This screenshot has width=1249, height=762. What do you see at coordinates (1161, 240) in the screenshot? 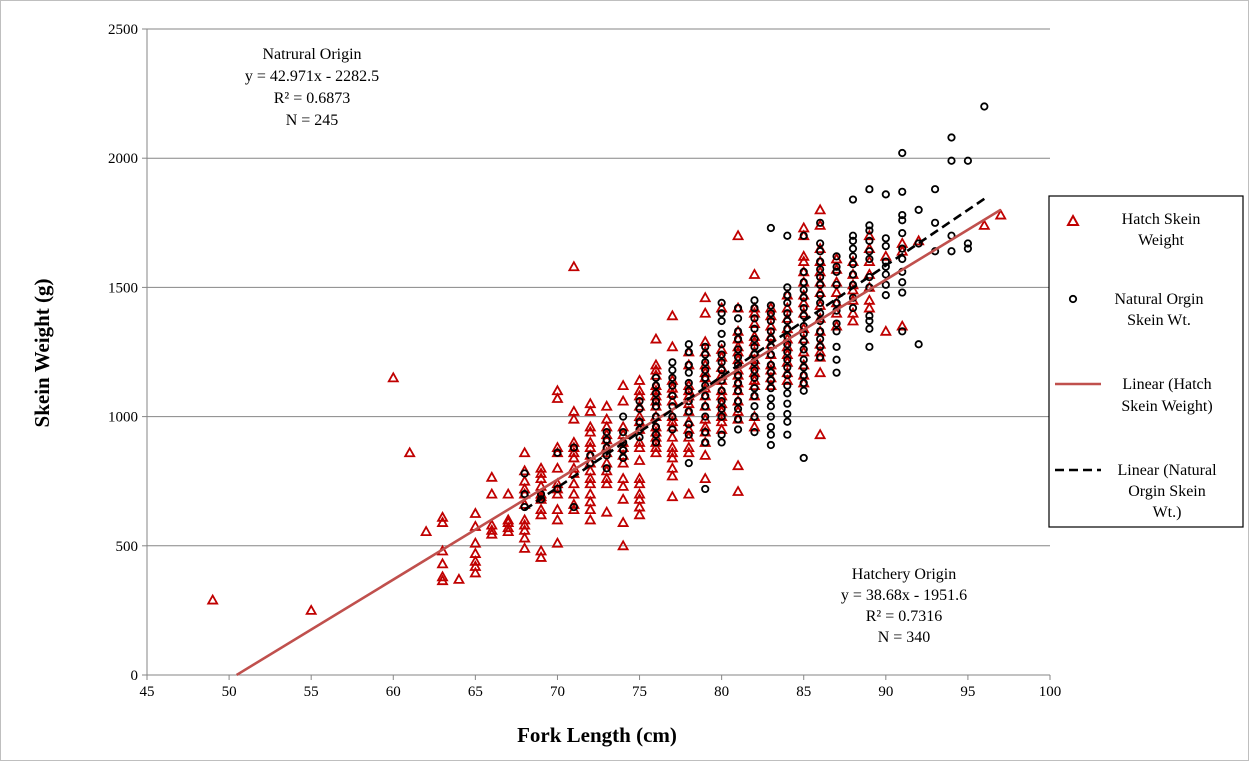
I see `legend-label-hatch-2: Weight` at bounding box center [1161, 240].